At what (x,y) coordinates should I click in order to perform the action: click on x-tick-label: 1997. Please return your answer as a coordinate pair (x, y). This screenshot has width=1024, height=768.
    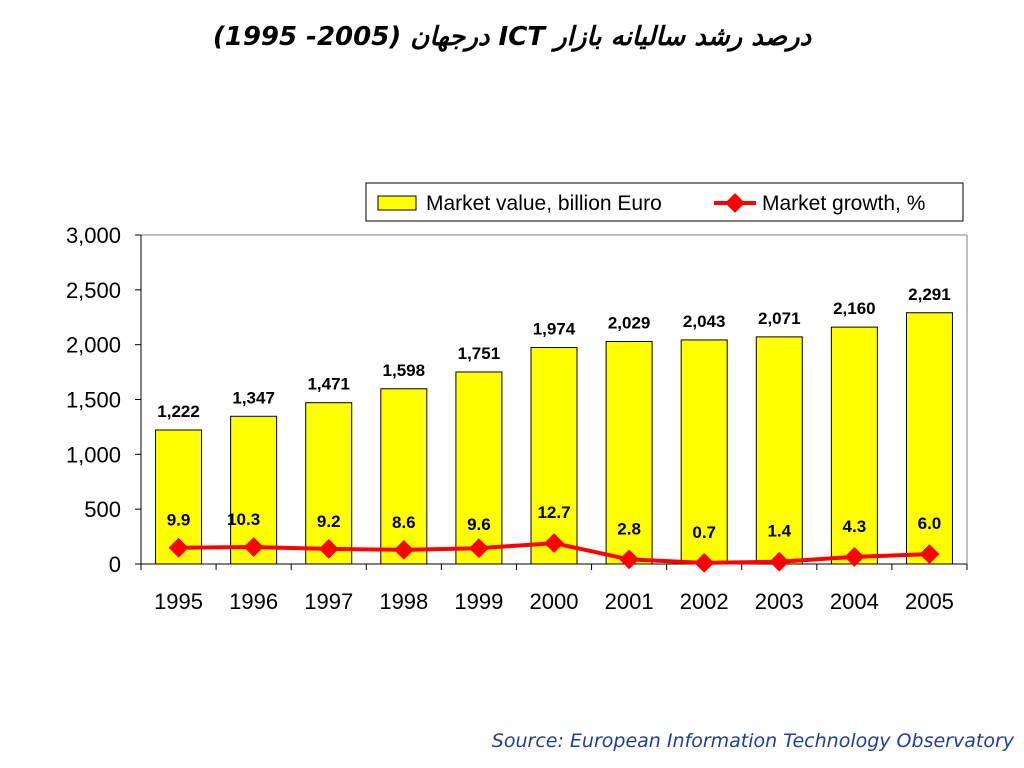
    Looking at the image, I should click on (328, 601).